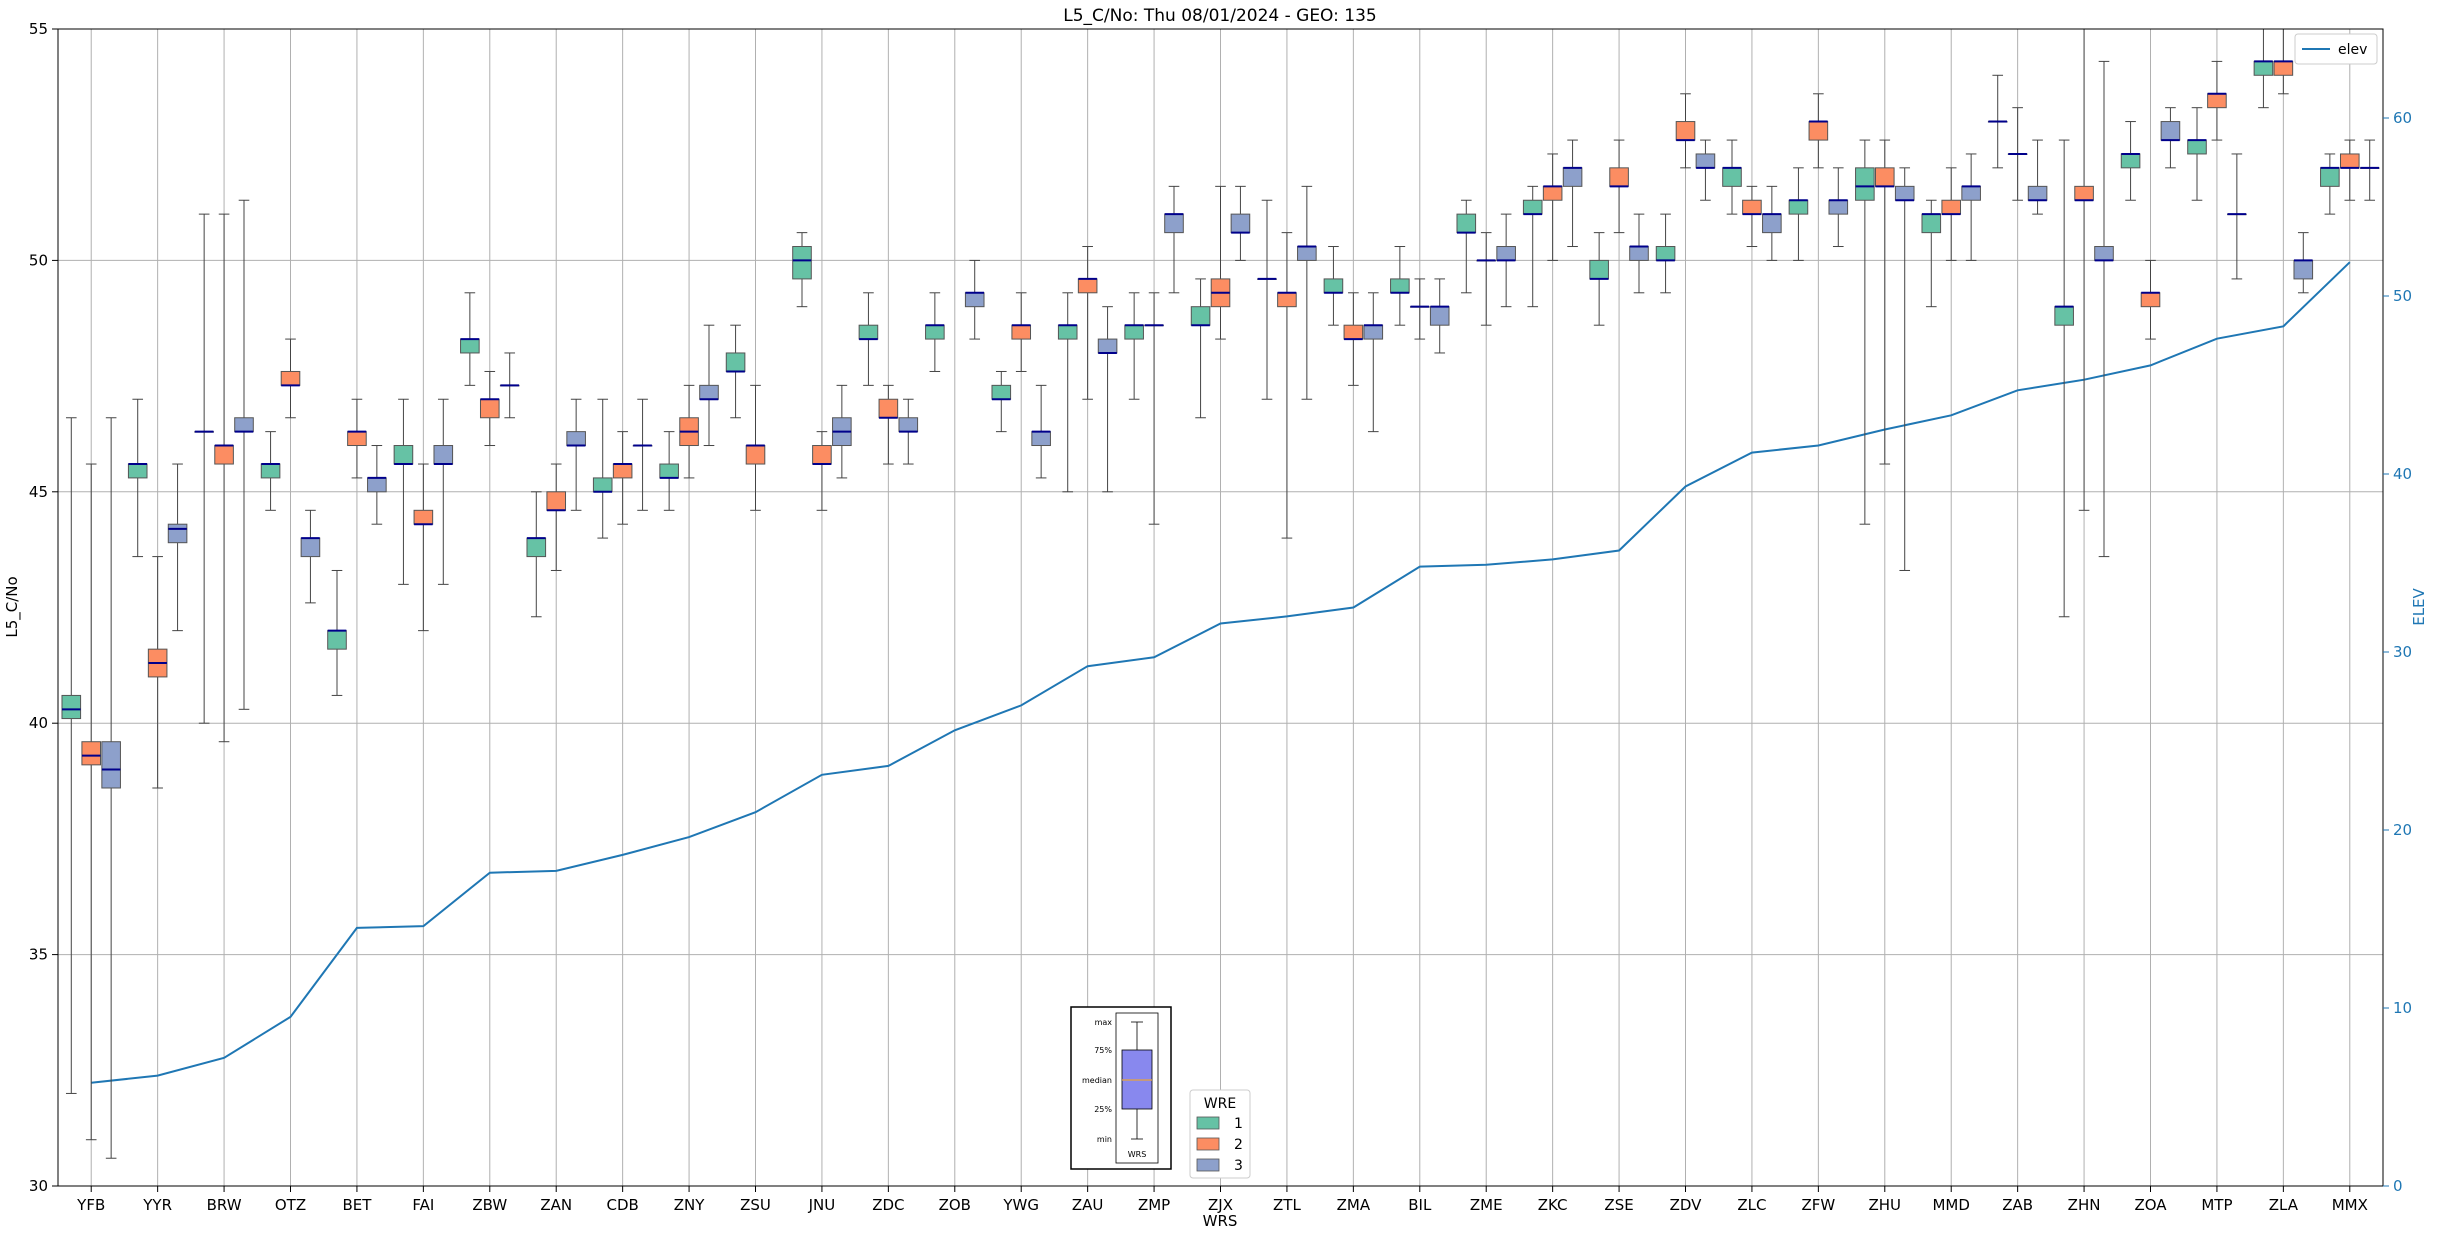  Describe the element at coordinates (1220, 1104) in the screenshot. I see `box-legend-title: WRE` at that location.